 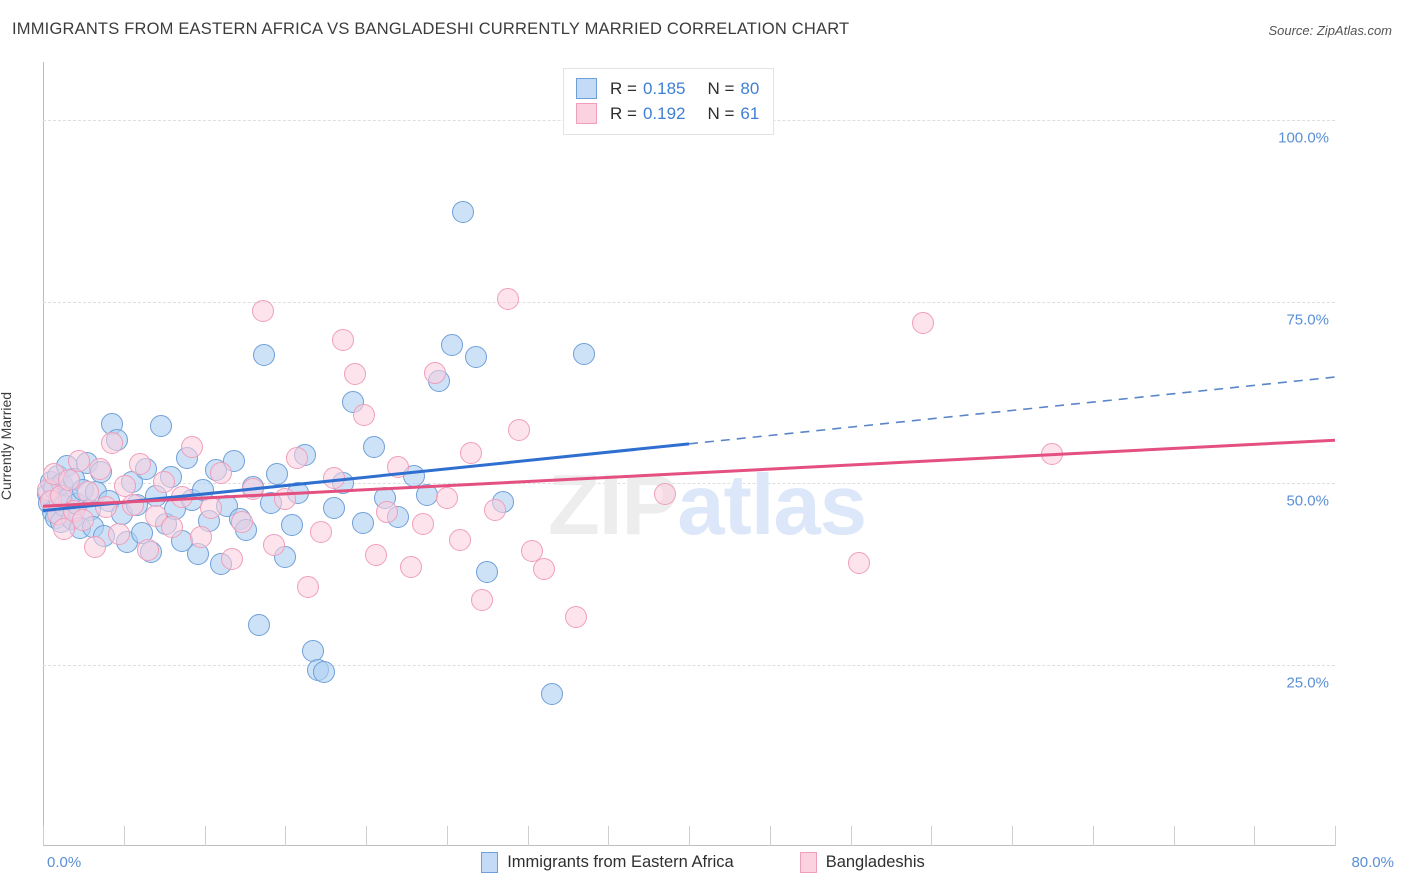 I want to click on n-label-pink: N =, so click(x=721, y=113).